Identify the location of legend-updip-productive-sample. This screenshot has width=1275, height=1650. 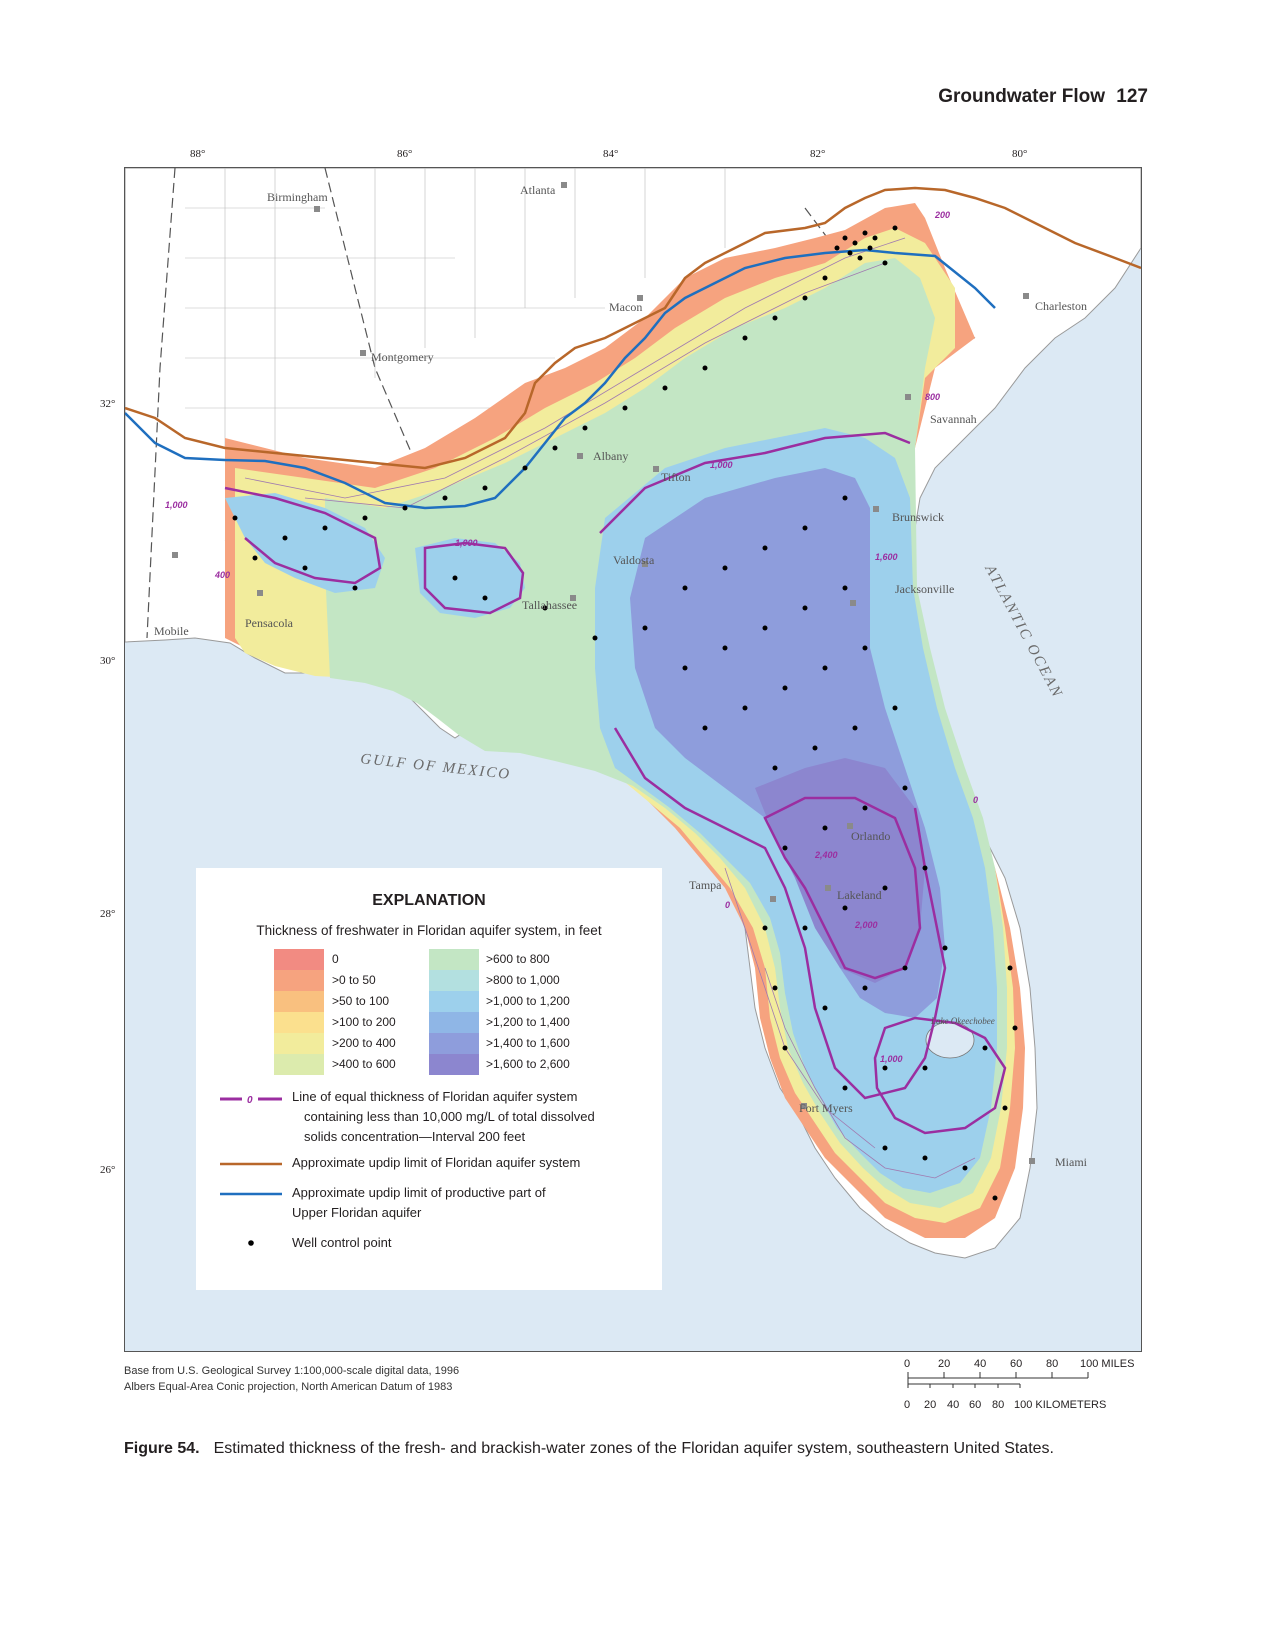
(251, 1194).